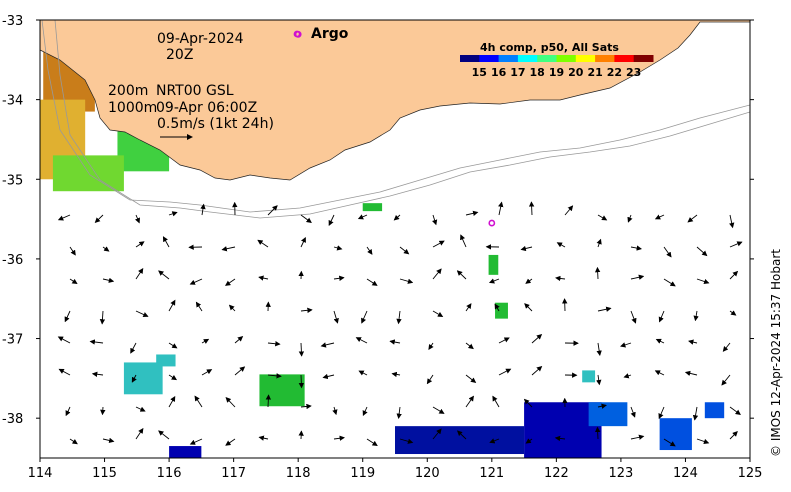  I want to click on argo-legend-label: Argo, so click(330, 34).